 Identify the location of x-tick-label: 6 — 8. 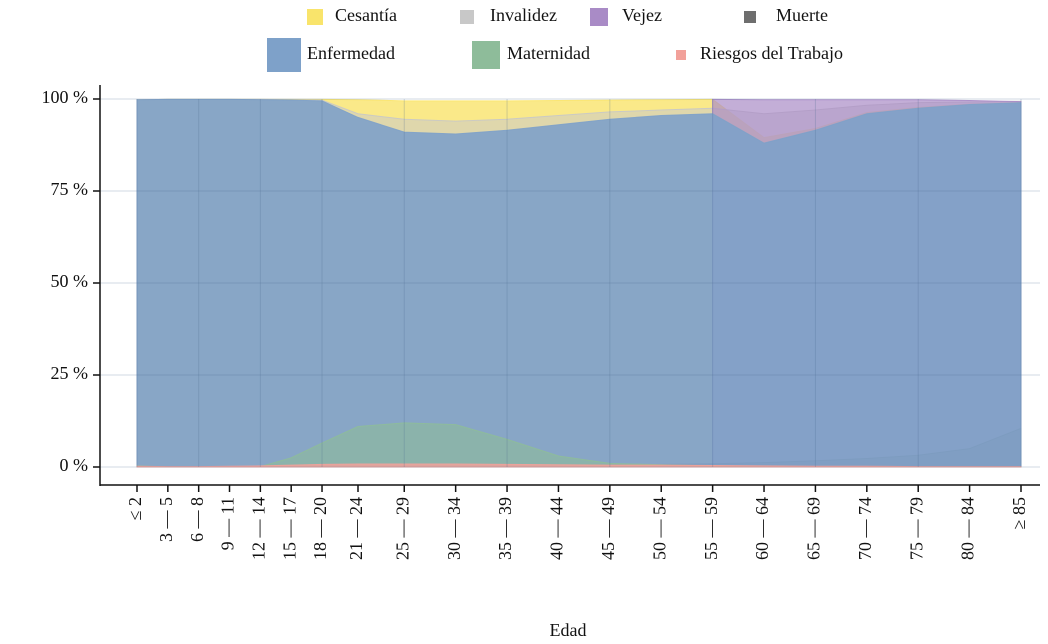
(197, 519).